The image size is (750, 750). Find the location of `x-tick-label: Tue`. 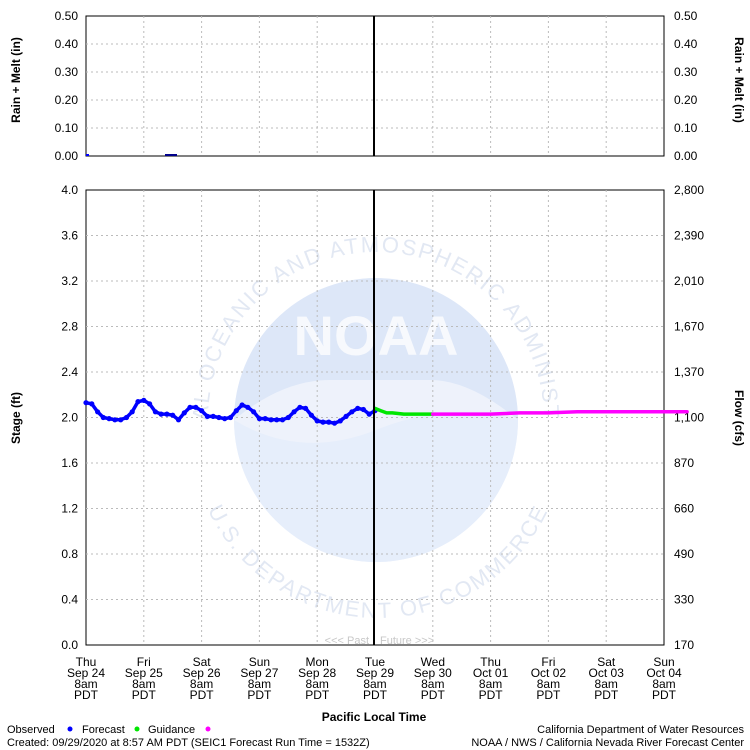

x-tick-label: Tue is located at coordinates (375, 662).